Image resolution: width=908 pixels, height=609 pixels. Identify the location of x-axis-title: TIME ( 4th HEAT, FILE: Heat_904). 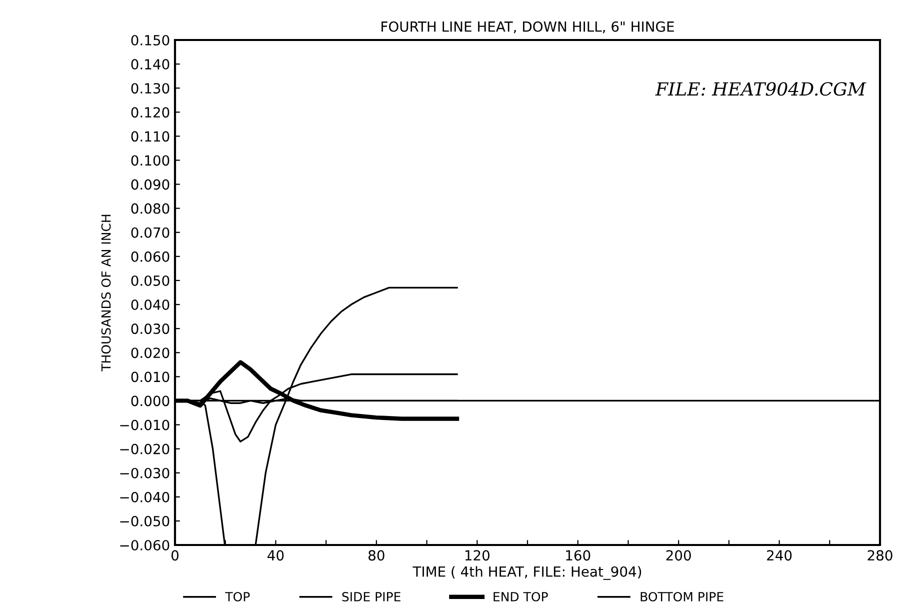
(527, 573).